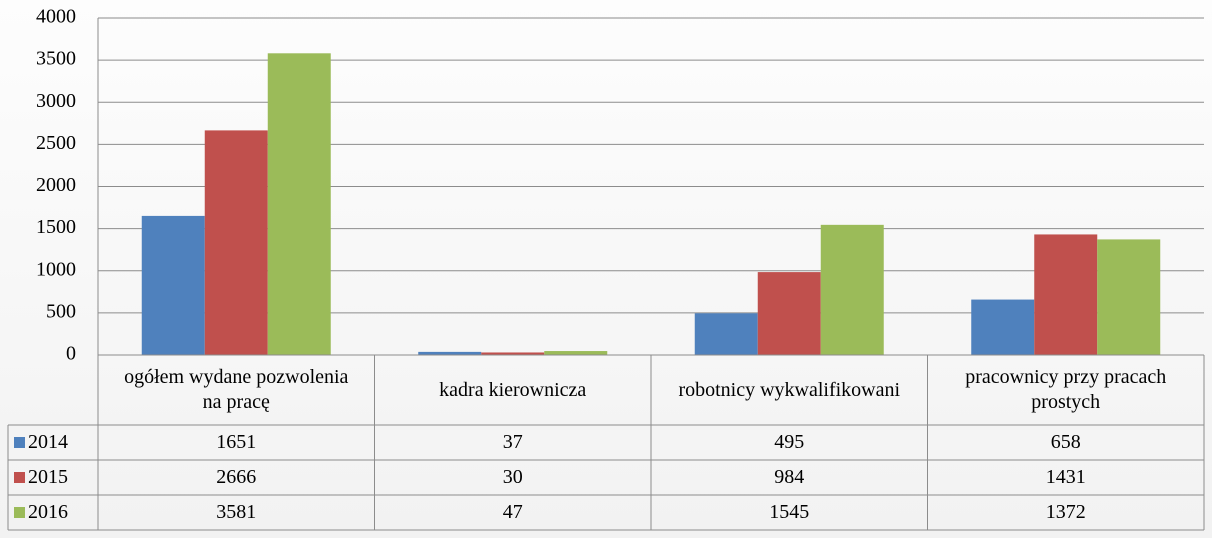  I want to click on y-tick-label: 500, so click(61, 311).